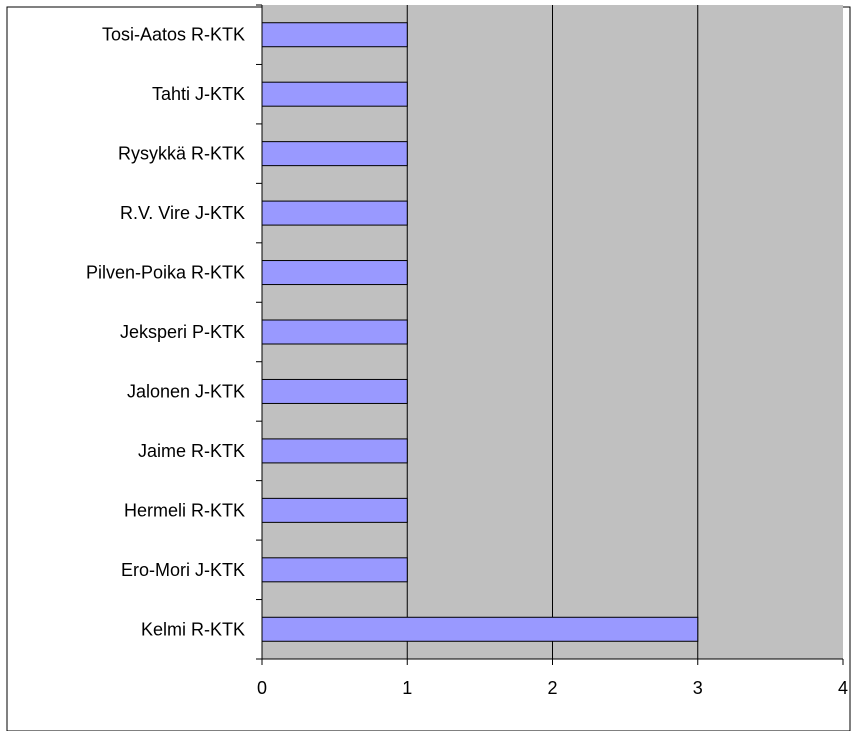 The width and height of the screenshot is (856, 731). I want to click on x-tick-label: 4, so click(843, 688).